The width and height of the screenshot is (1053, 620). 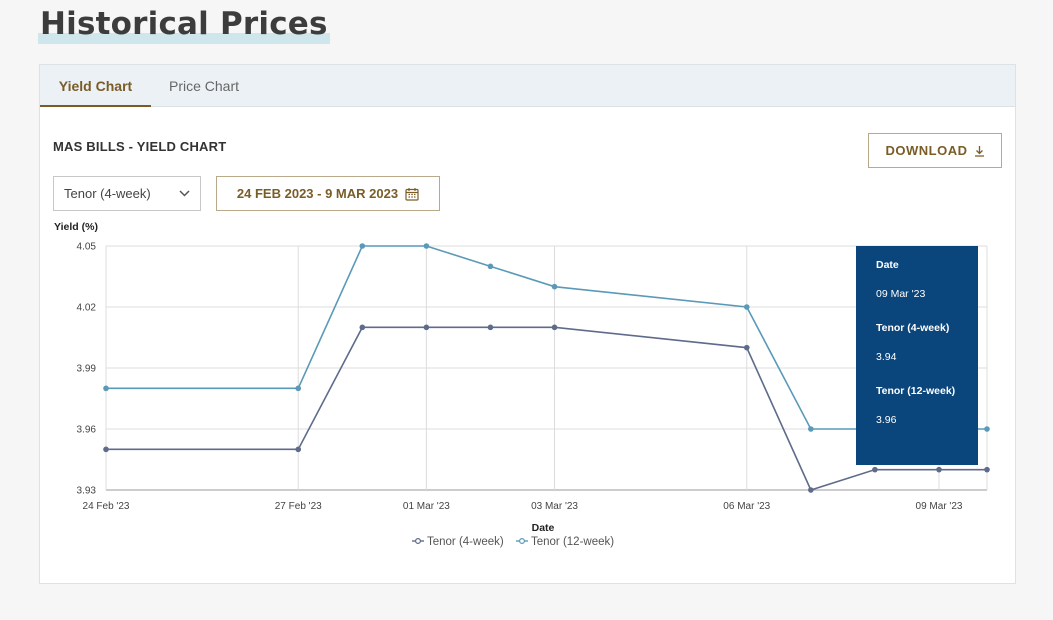 What do you see at coordinates (543, 528) in the screenshot?
I see `x-axis-label: Date` at bounding box center [543, 528].